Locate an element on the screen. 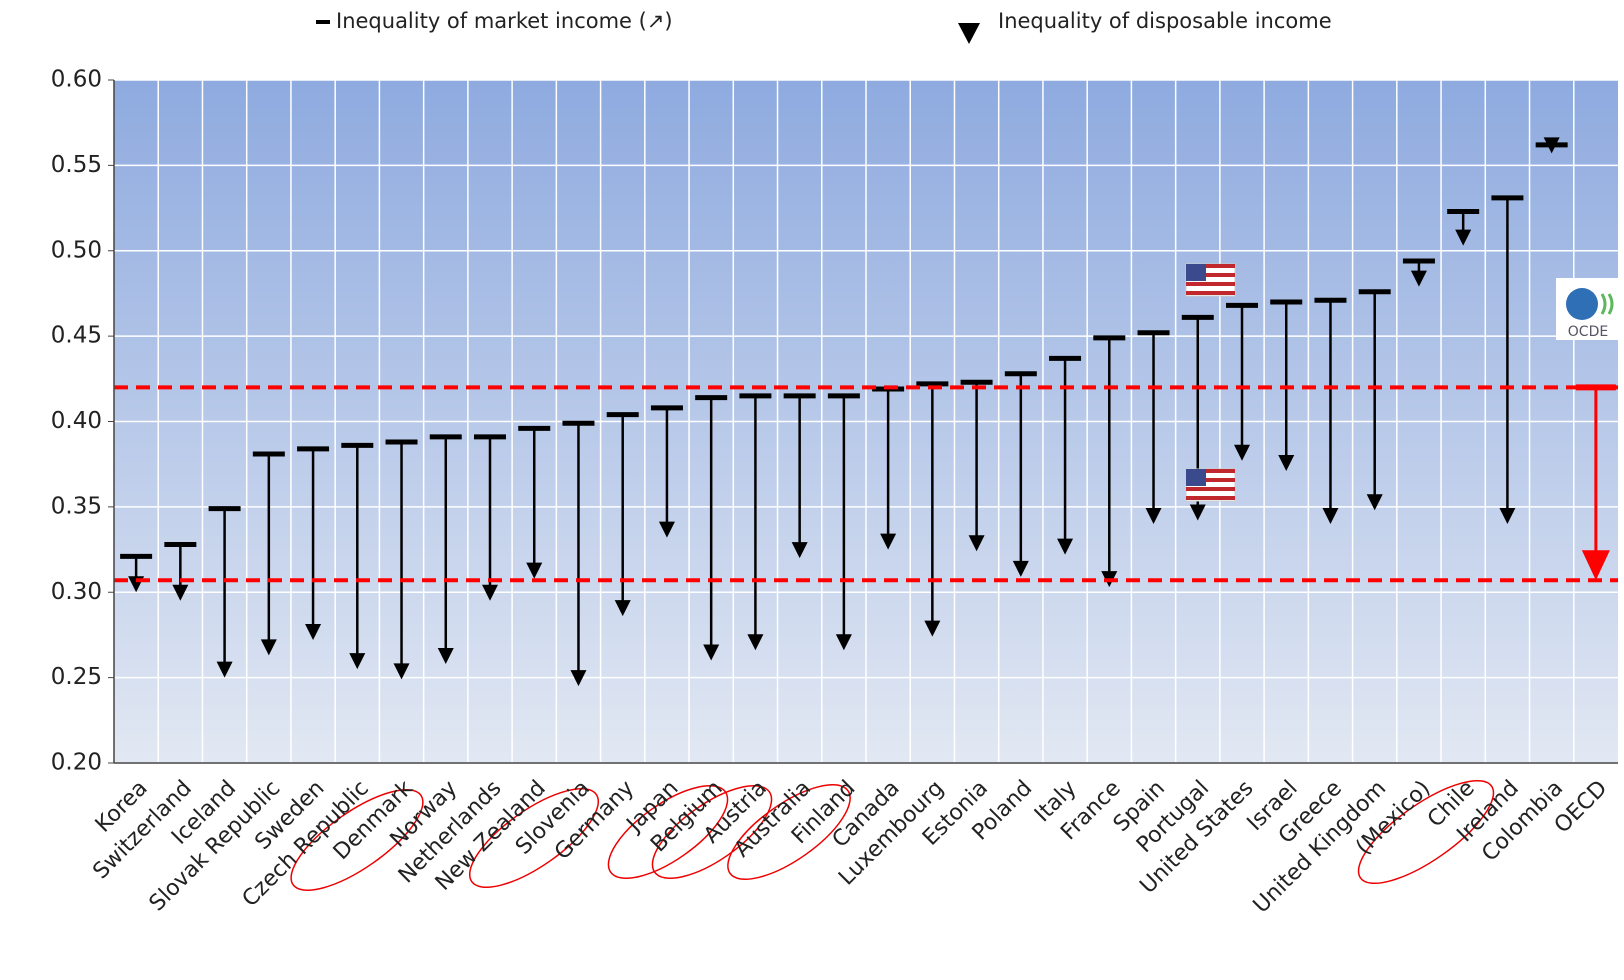 Image resolution: width=1624 pixels, height=980 pixels. y-tick-label: 0.35 is located at coordinates (76, 506).